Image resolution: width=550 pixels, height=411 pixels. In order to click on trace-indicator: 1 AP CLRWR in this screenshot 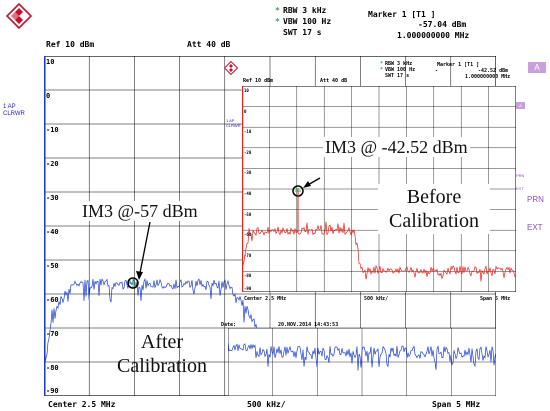, I will do `click(14, 111)`.